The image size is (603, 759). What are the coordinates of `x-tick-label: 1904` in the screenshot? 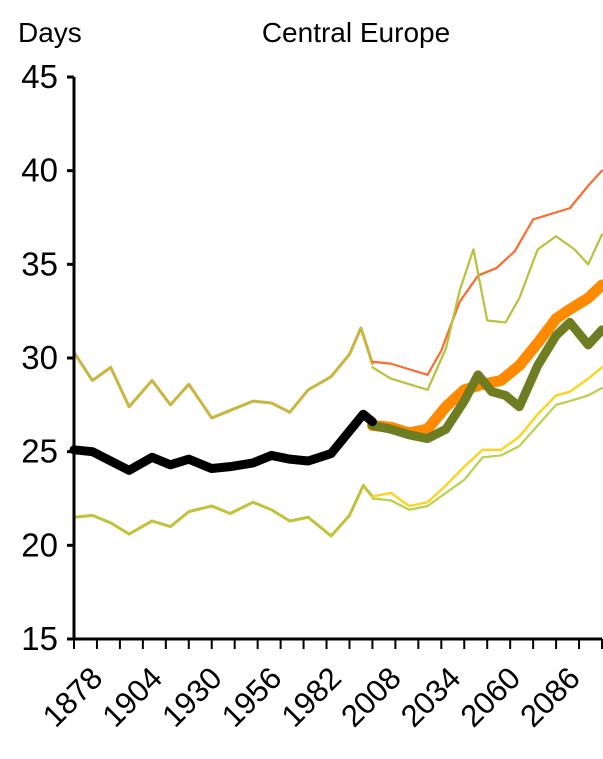 It's located at (132, 697).